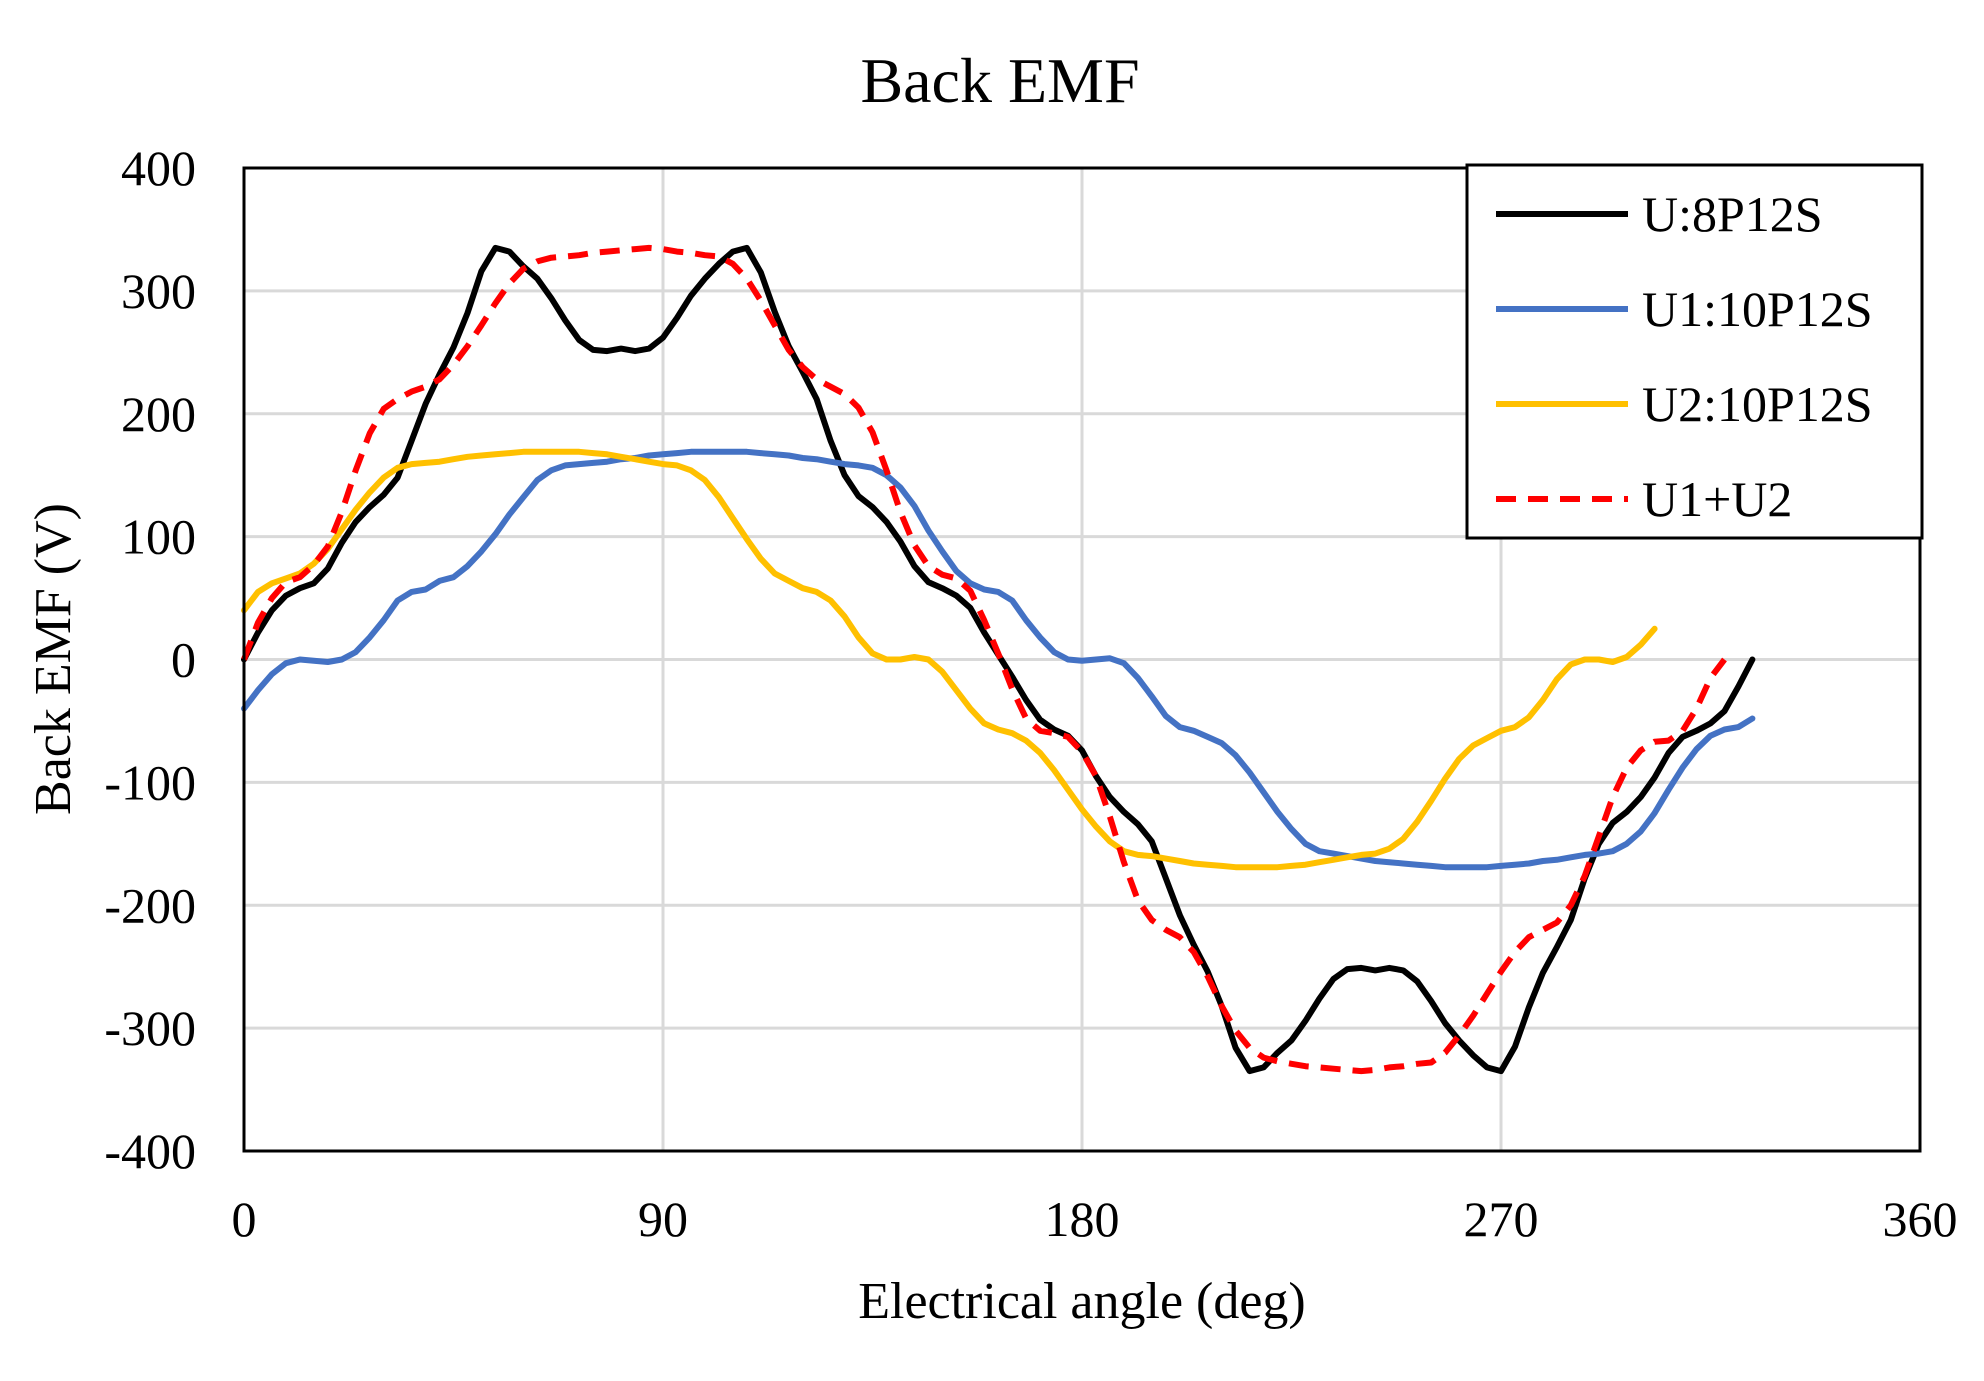 The image size is (1984, 1381). What do you see at coordinates (1082, 1219) in the screenshot?
I see `x-tick-label: 180` at bounding box center [1082, 1219].